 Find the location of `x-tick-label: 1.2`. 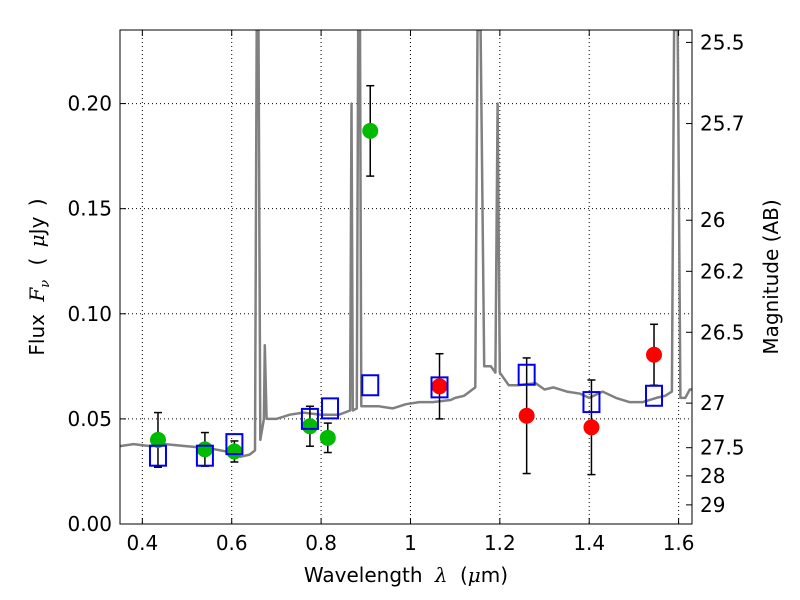

x-tick-label: 1.2 is located at coordinates (500, 543).